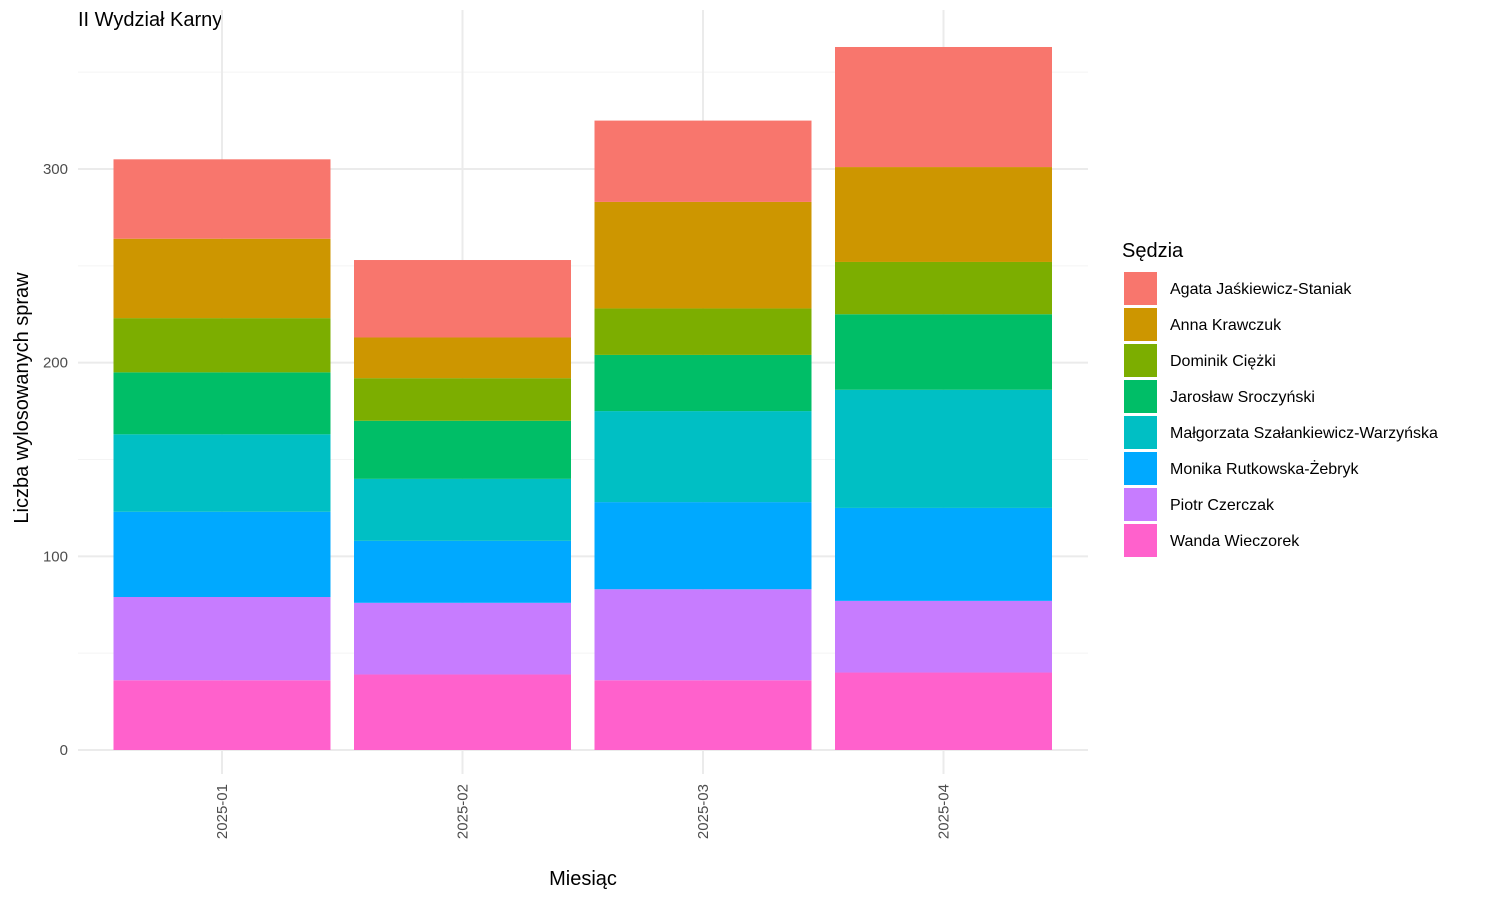 This screenshot has width=1500, height=900. Describe the element at coordinates (64, 750) in the screenshot. I see `y-tick-label: 0` at that location.